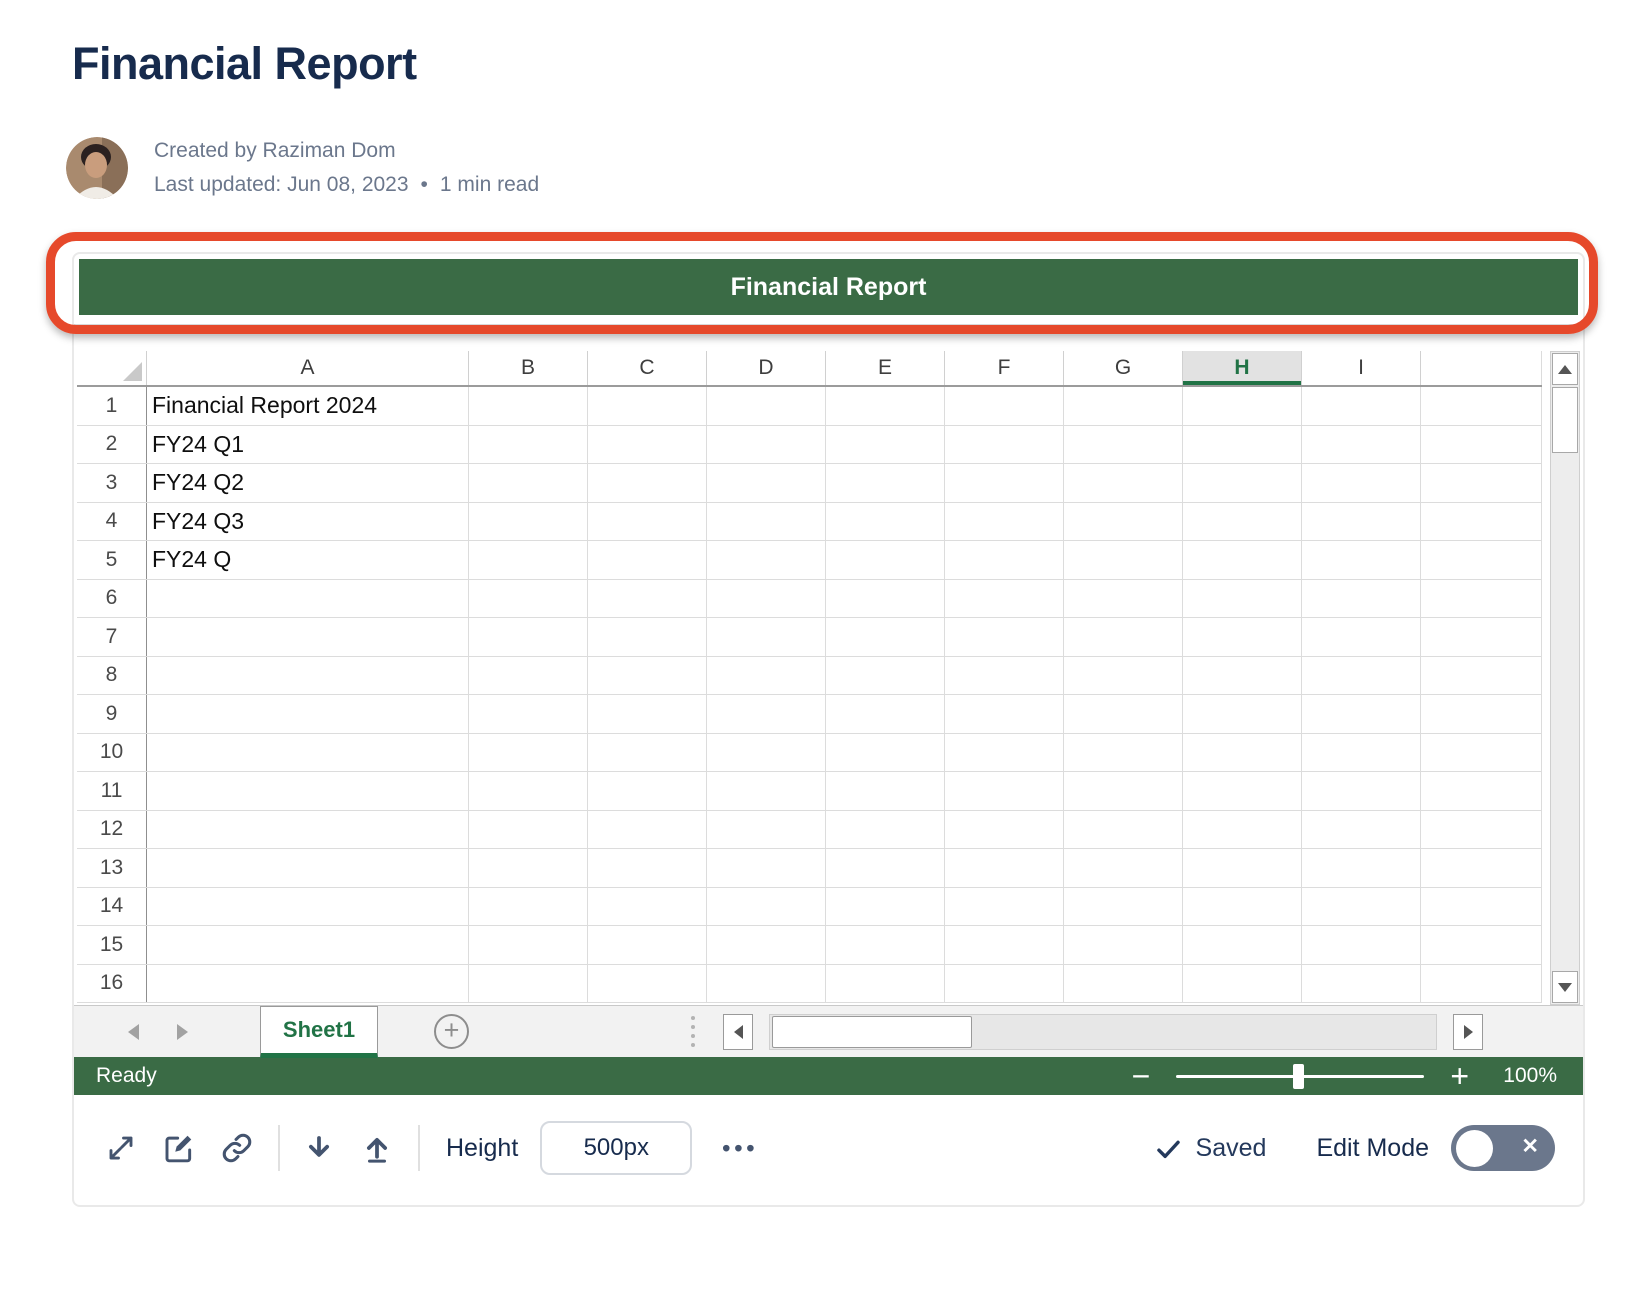 The height and width of the screenshot is (1316, 1628). Describe the element at coordinates (308, 444) in the screenshot. I see `cell-A2: FY24 Q1` at that location.